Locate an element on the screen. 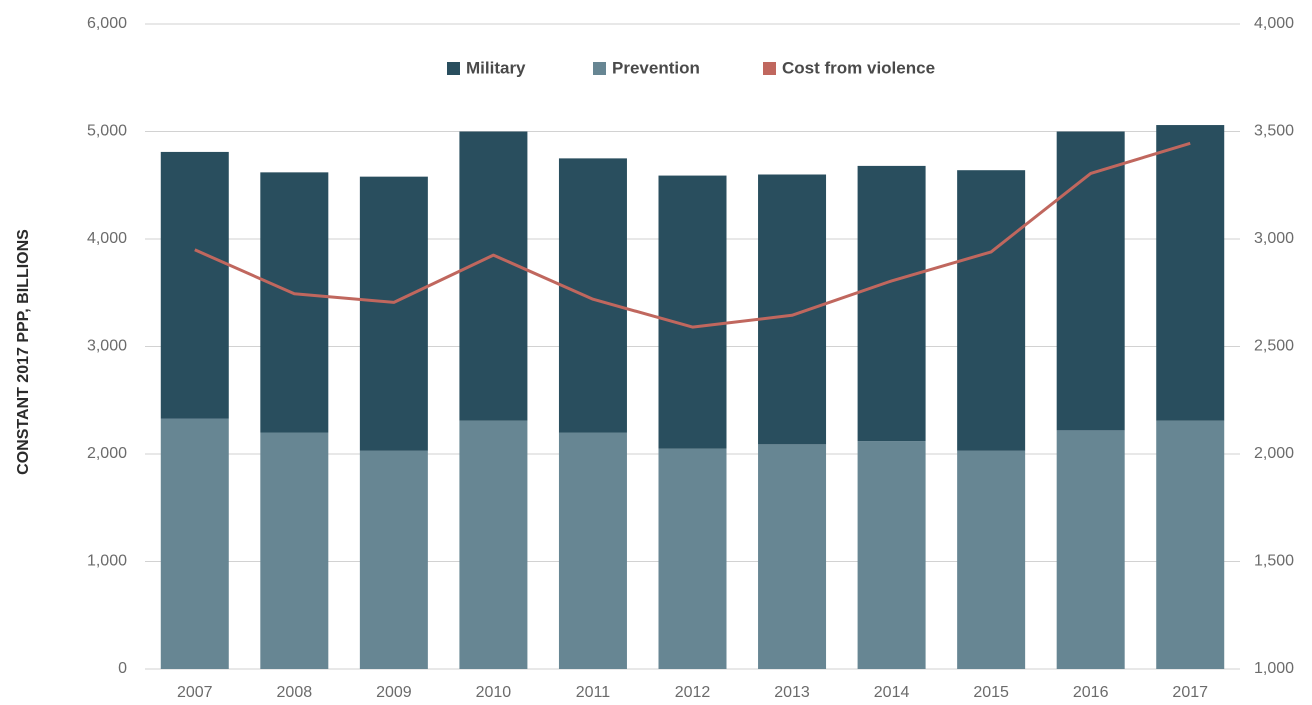  x-tick-label: 2012 is located at coordinates (693, 692).